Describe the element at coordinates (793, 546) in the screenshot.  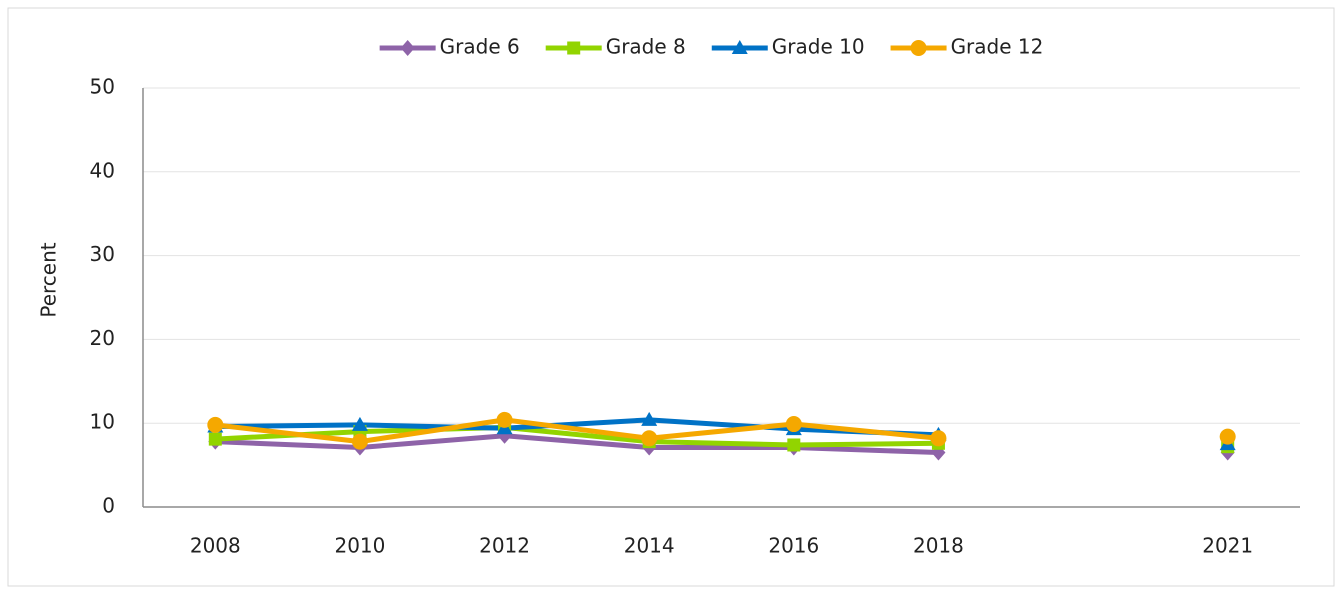
I see `x-tick-label: 2016` at that location.